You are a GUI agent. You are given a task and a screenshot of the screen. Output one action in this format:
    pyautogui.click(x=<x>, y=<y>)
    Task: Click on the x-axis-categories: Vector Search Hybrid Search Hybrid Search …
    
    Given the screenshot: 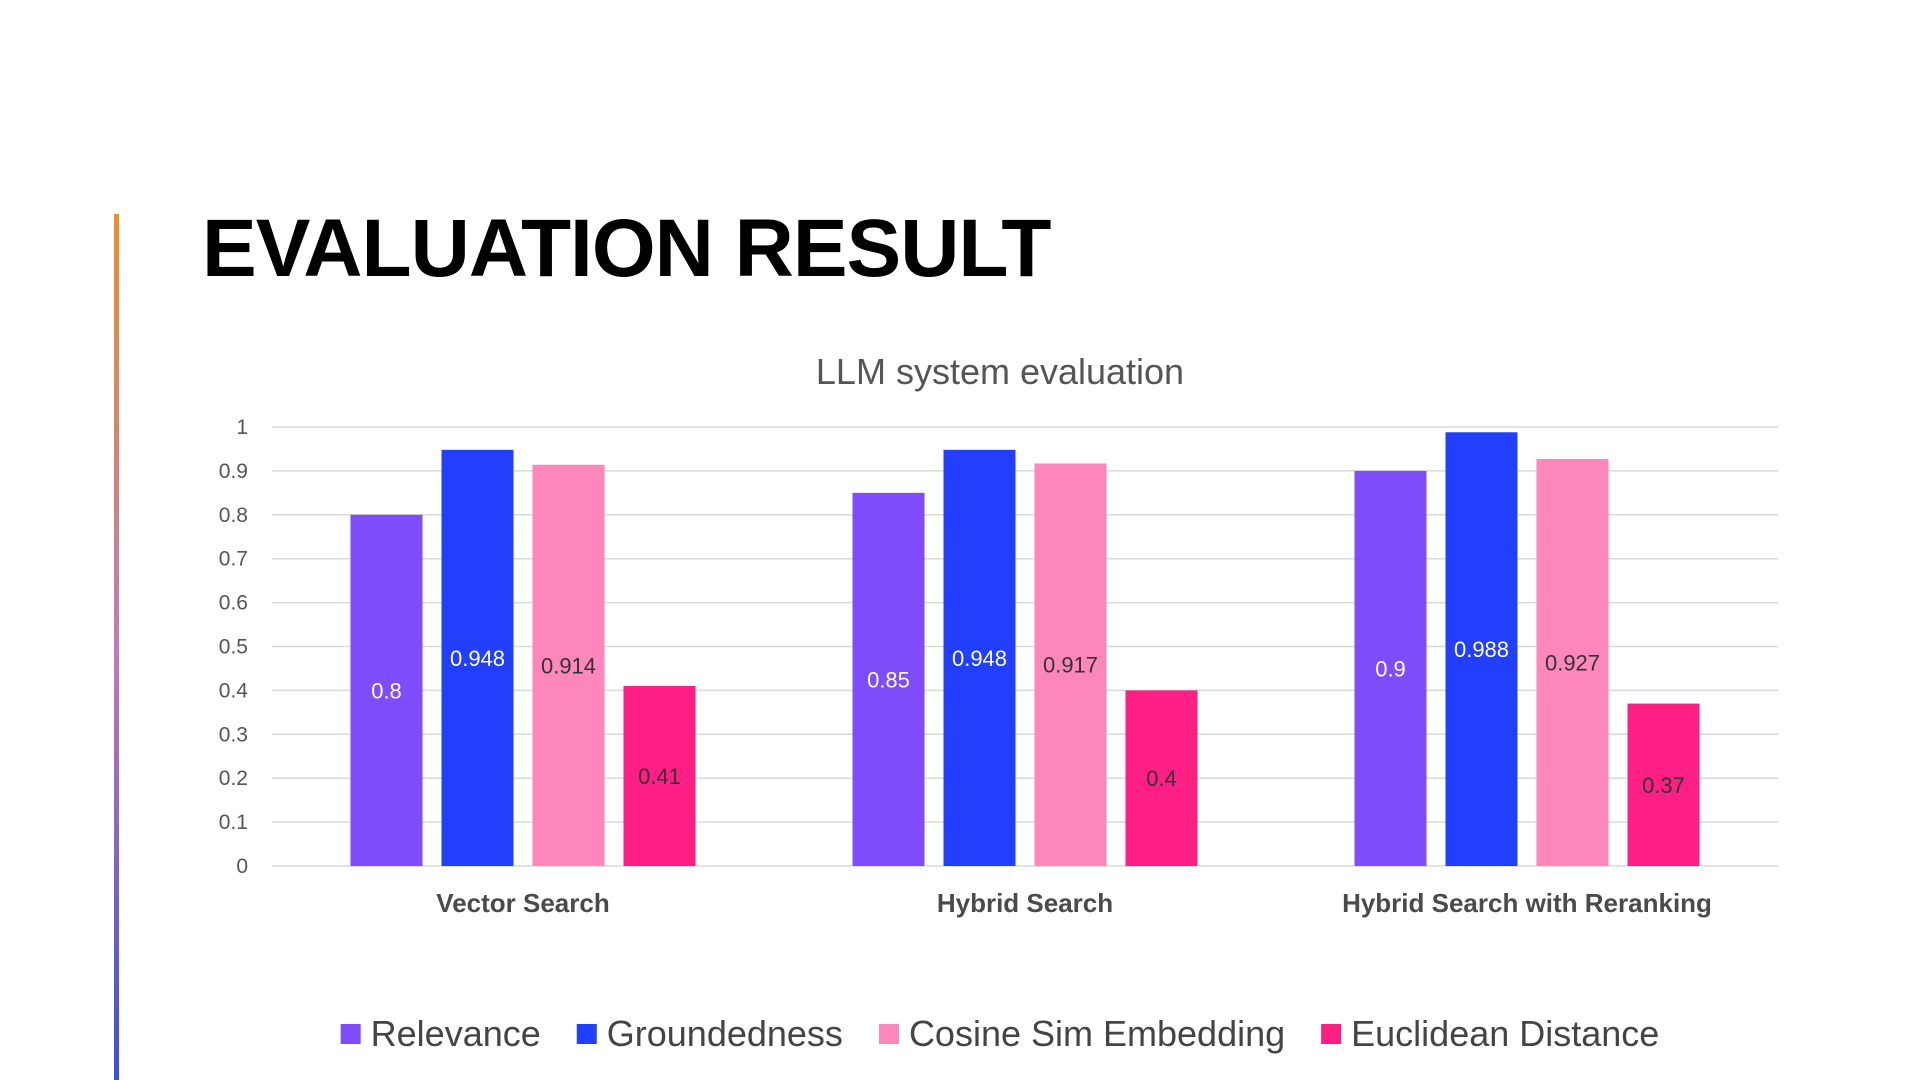 What is the action you would take?
    pyautogui.click(x=1074, y=903)
    